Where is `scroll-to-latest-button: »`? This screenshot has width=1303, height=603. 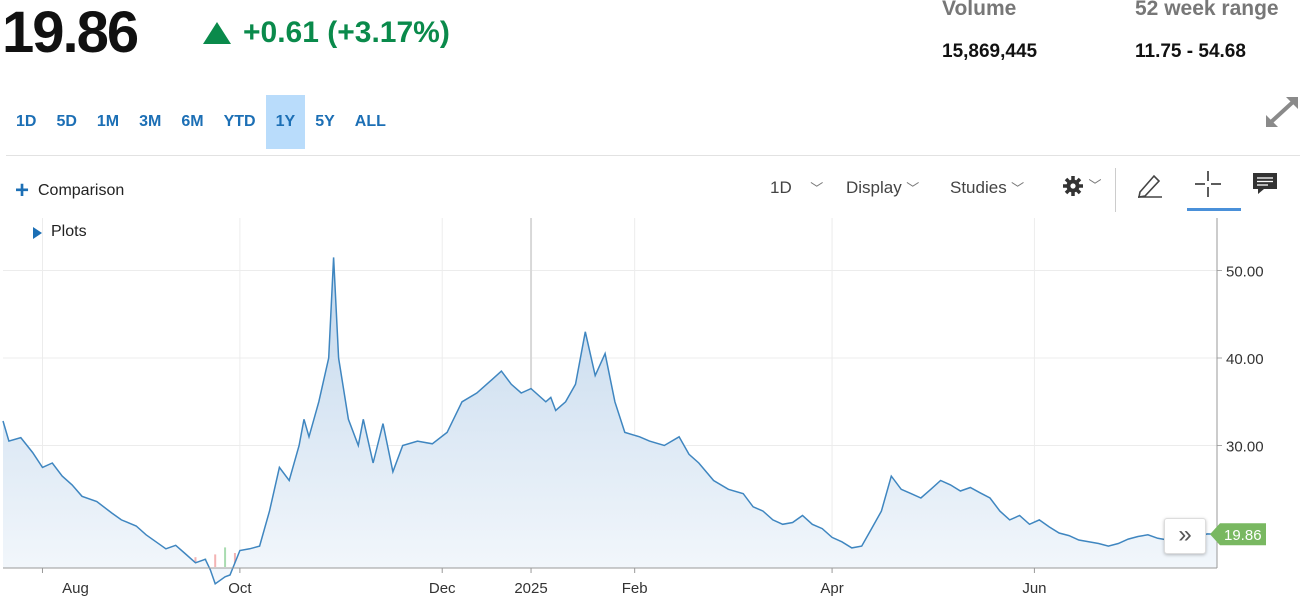 scroll-to-latest-button: » is located at coordinates (1185, 536).